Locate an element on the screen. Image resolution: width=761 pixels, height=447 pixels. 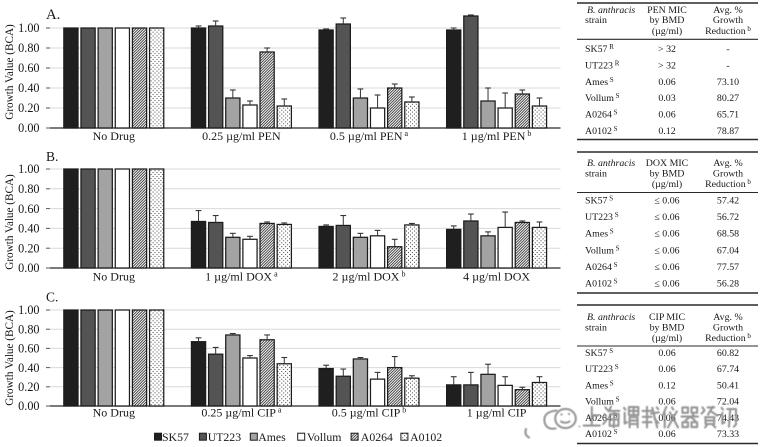
svg-text: Vollum is located at coordinates (324, 437).